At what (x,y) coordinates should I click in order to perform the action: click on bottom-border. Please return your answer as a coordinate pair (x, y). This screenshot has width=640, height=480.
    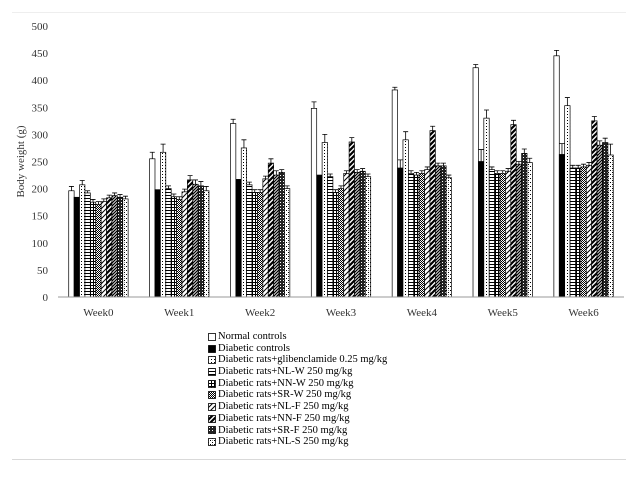
    Looking at the image, I should click on (319, 459).